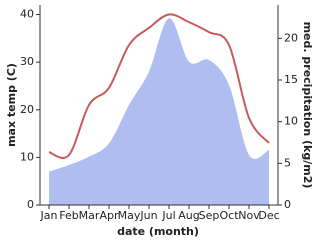 Image resolution: width=320 pixels, height=246 pixels. What do you see at coordinates (27, 14) in the screenshot?
I see `y-tick-label: 40` at bounding box center [27, 14].